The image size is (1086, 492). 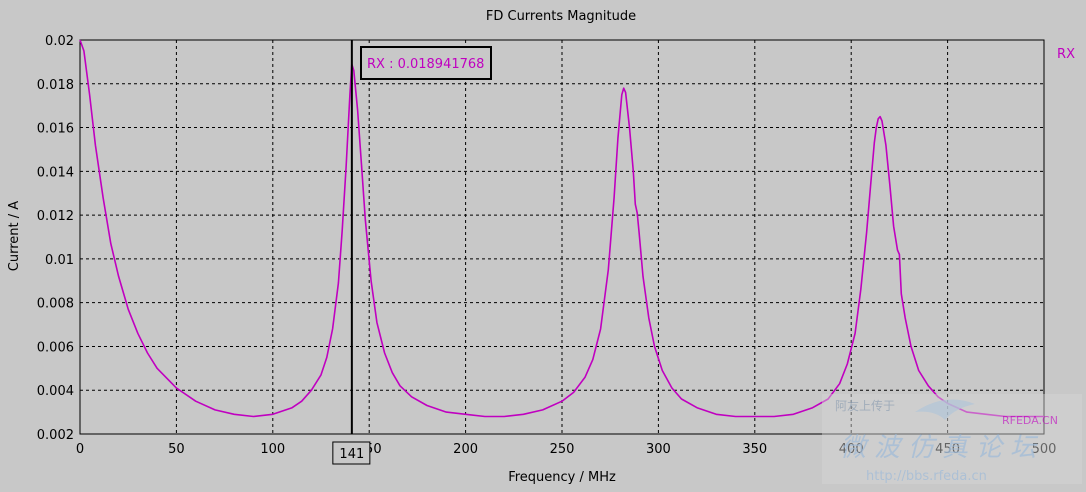 What do you see at coordinates (80, 449) in the screenshot?
I see `x-tick-label: 0` at bounding box center [80, 449].